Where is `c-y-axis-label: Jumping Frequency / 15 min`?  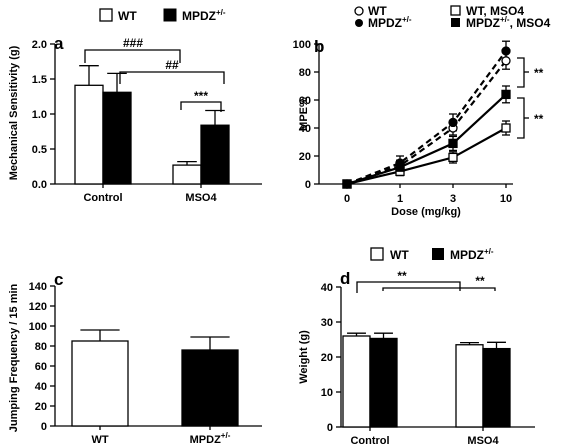 c-y-axis-label: Jumping Frequency / 15 min is located at coordinates (14, 357).